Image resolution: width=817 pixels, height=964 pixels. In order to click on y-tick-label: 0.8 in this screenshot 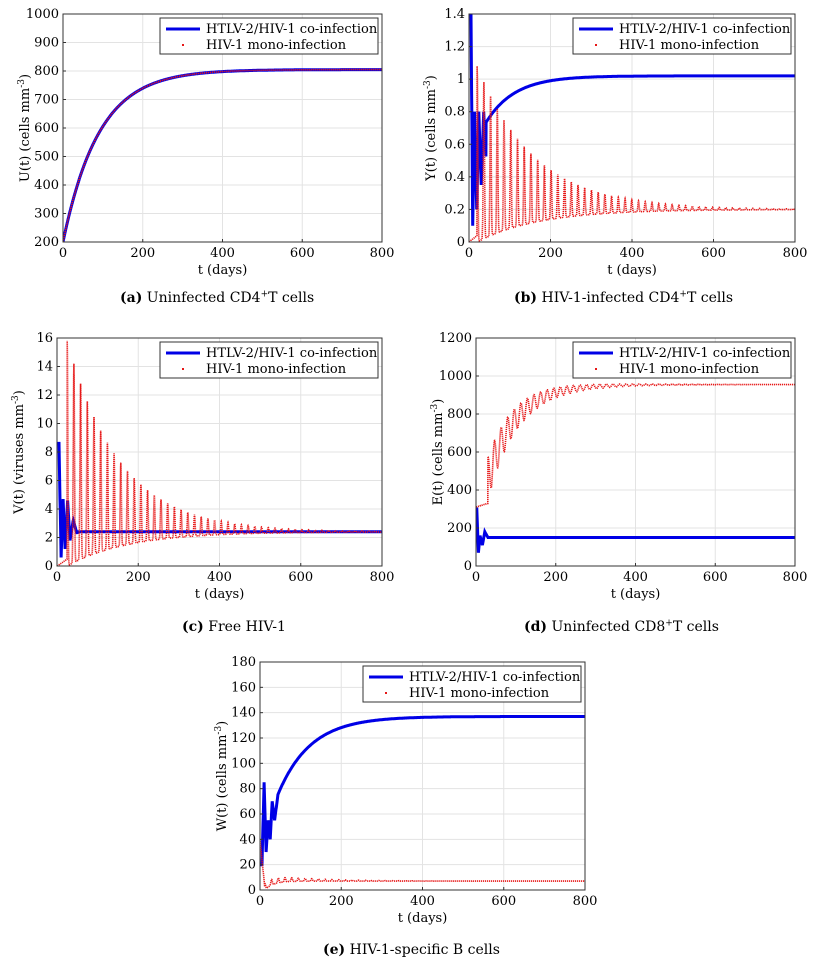, I will do `click(454, 112)`.